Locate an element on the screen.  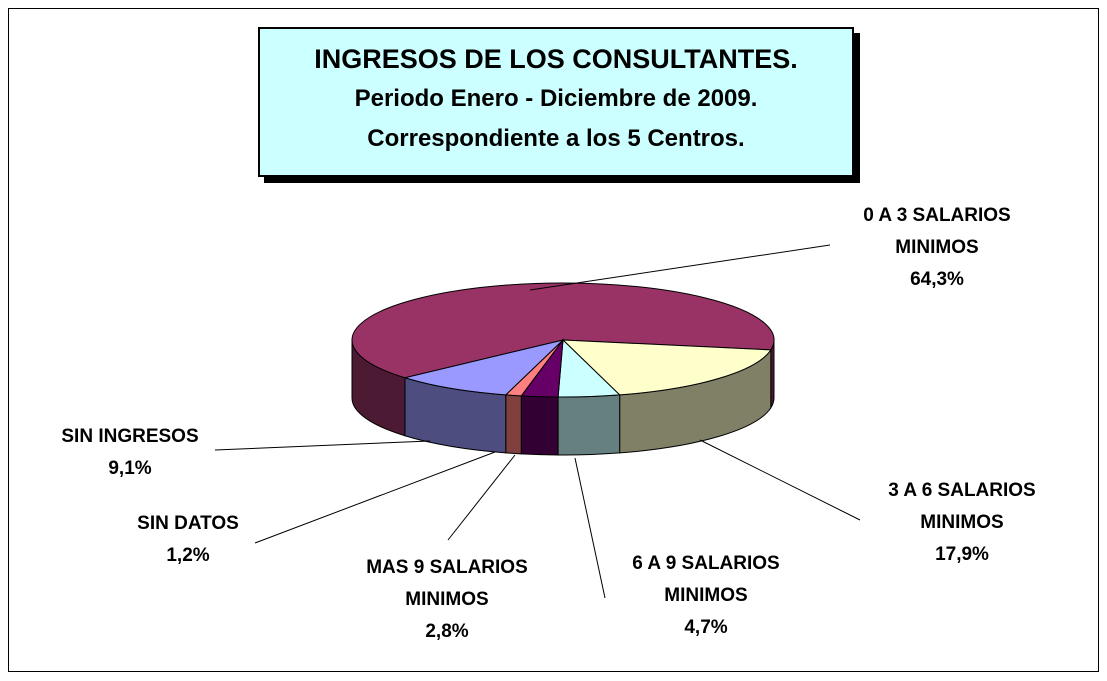
value-label: 9,1% is located at coordinates (130, 468).